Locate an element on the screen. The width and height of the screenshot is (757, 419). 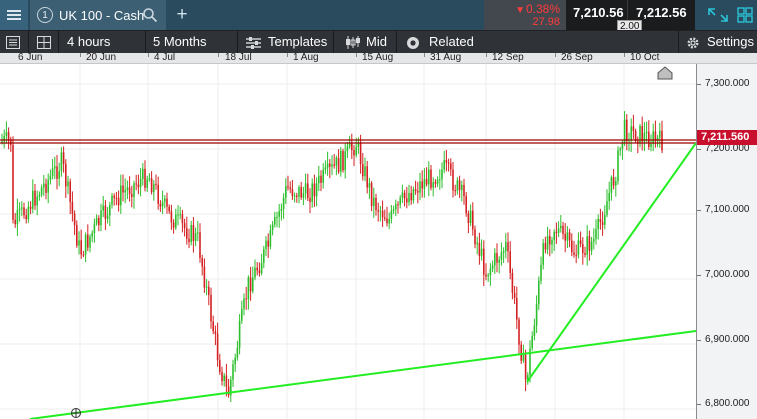
date-label: 31 Aug is located at coordinates (446, 57).